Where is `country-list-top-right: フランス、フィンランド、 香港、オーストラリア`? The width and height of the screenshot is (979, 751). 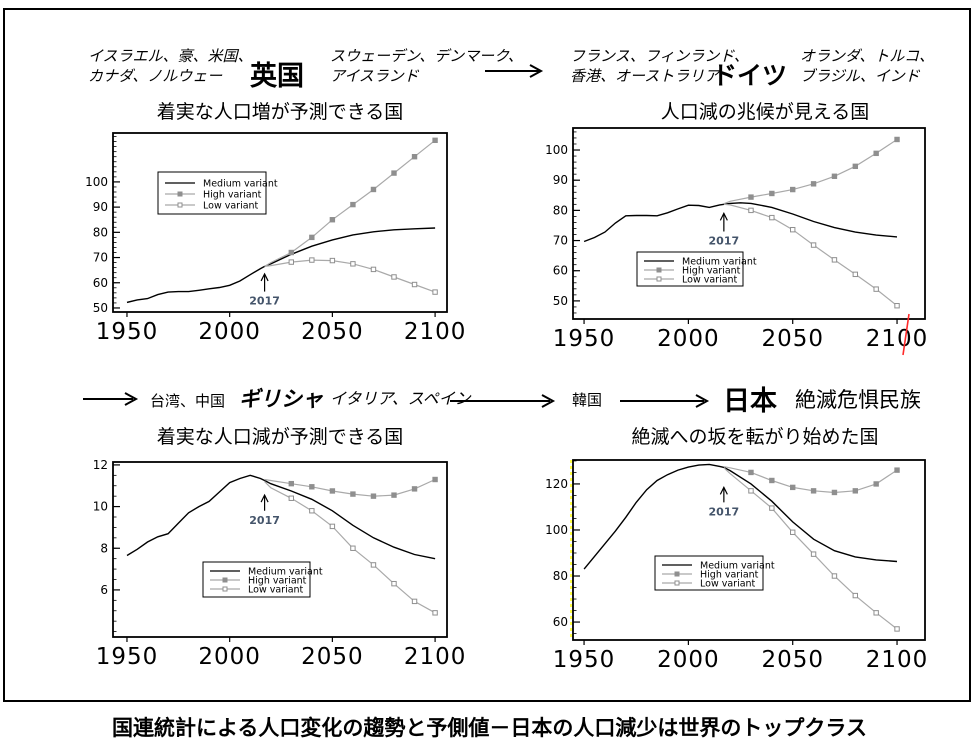
country-list-top-right: フランス、フィンランド、 香港、オーストラリア is located at coordinates (659, 66).